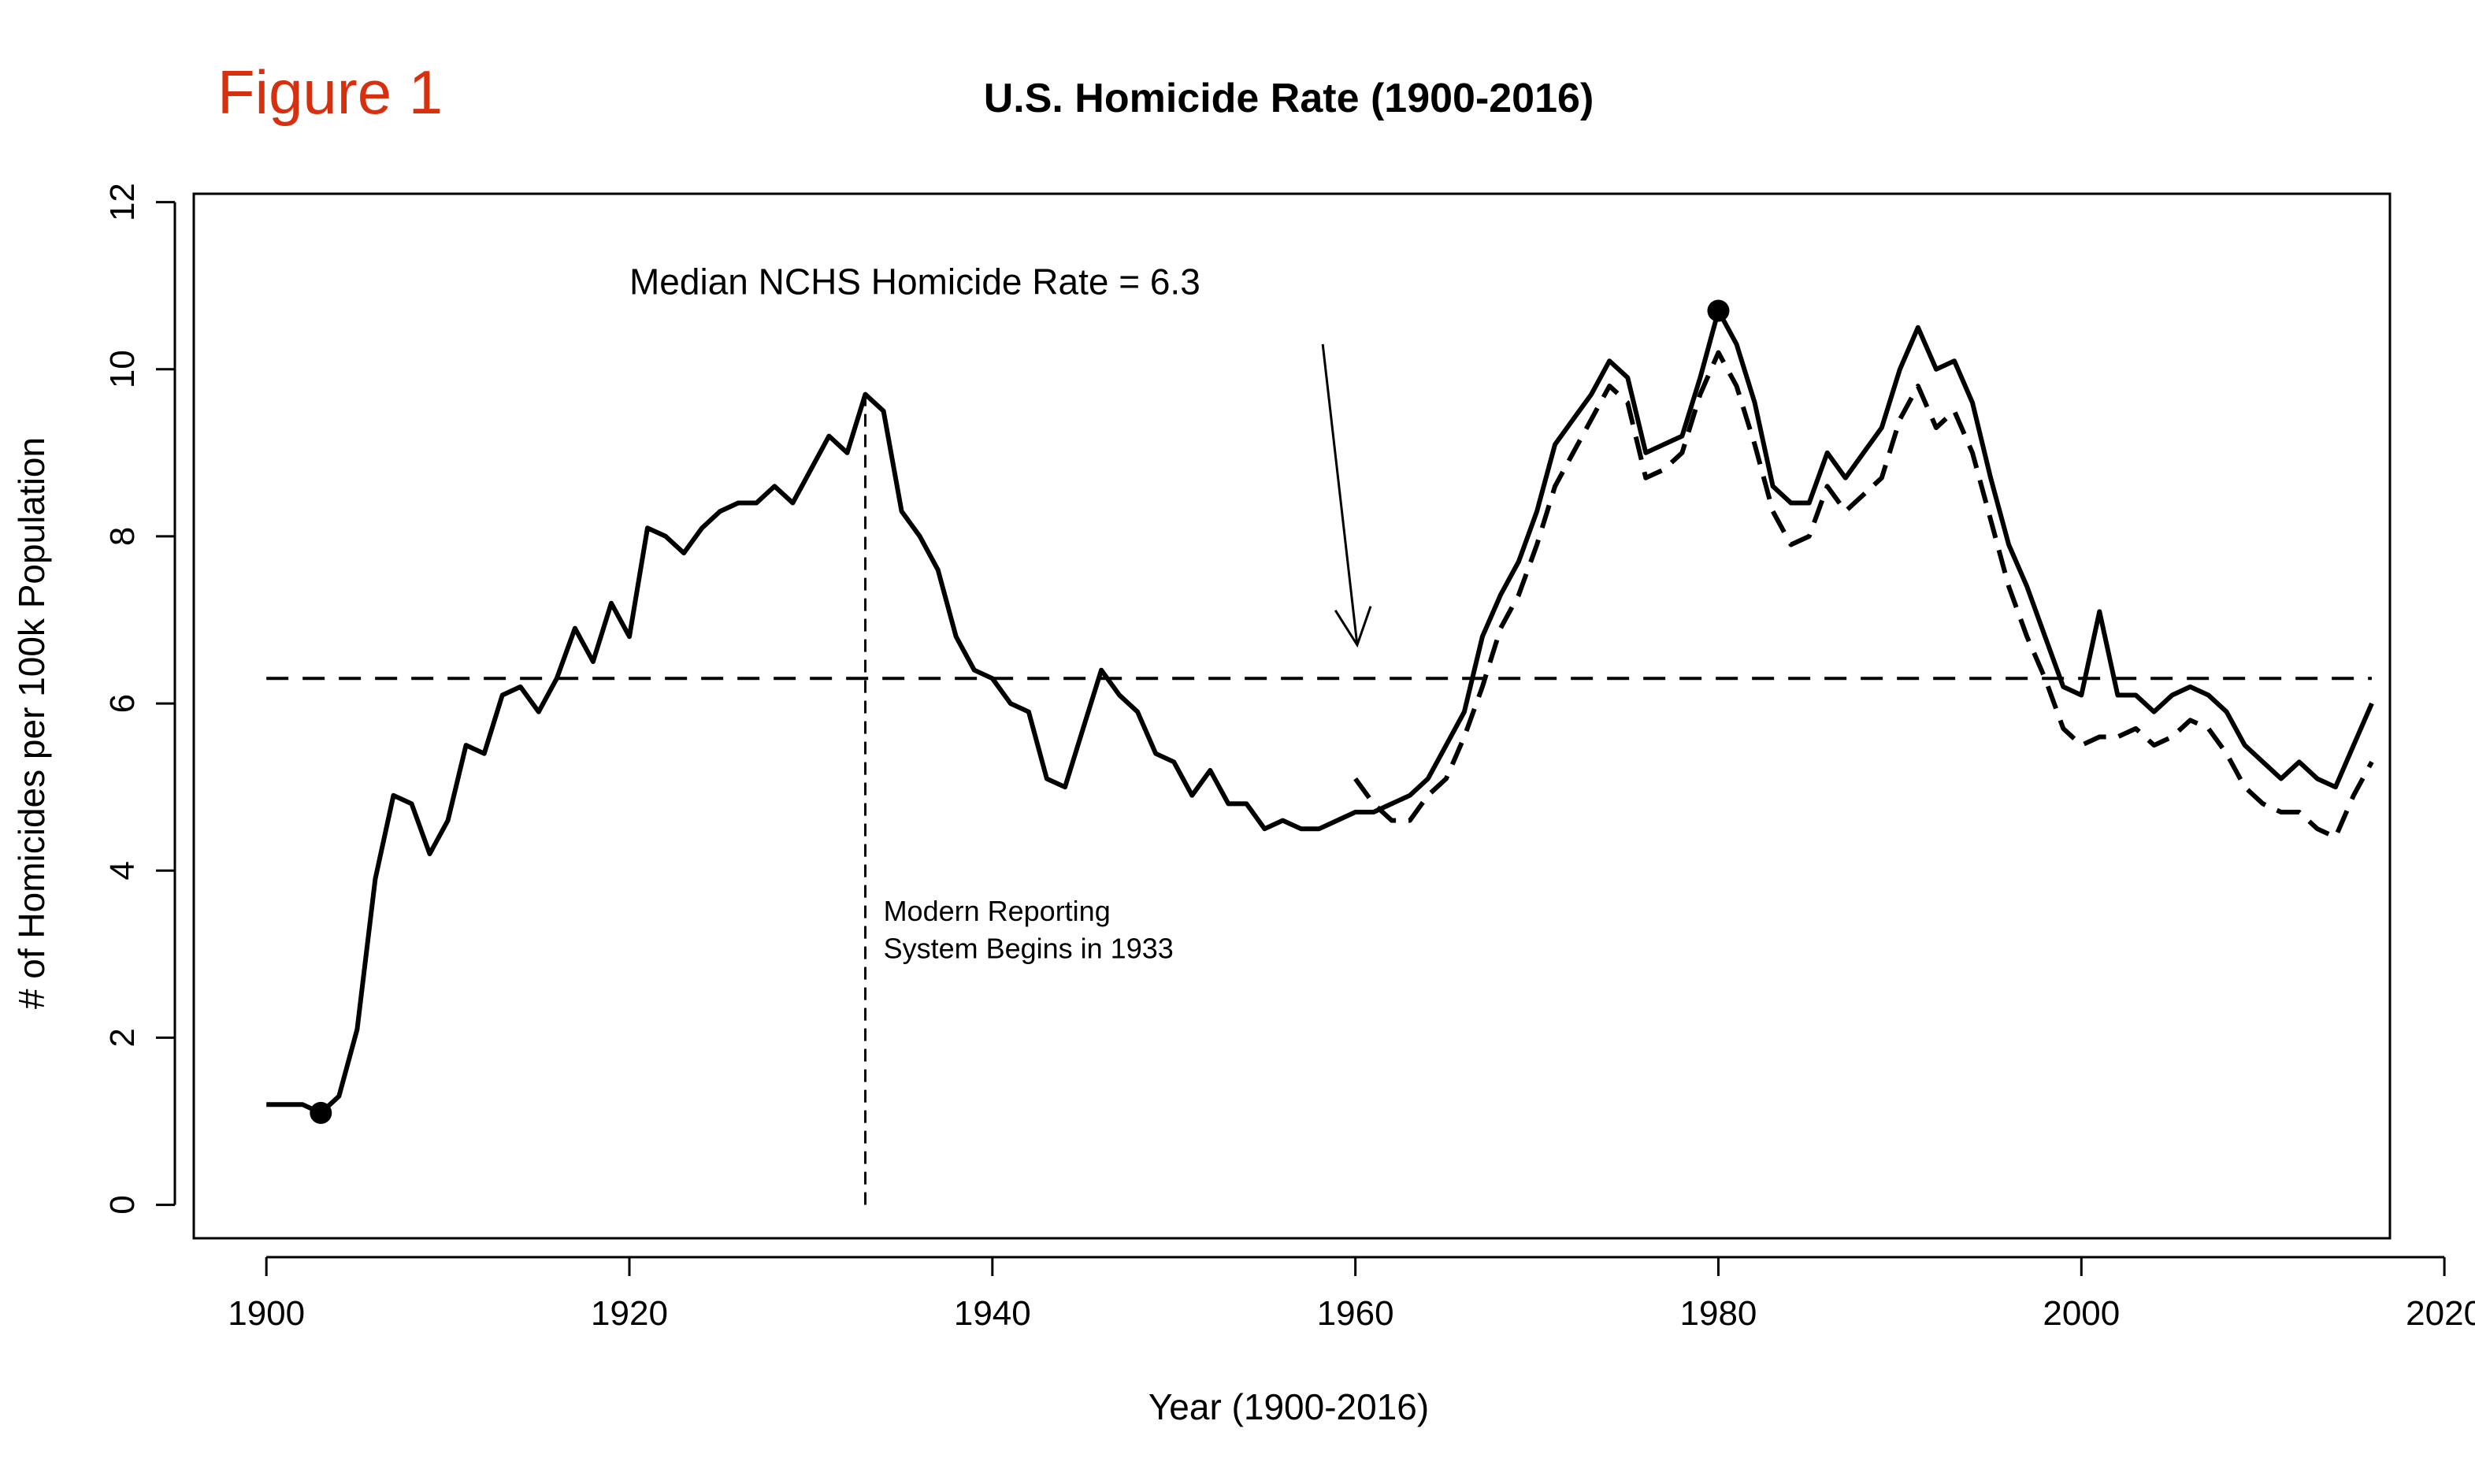 Image resolution: width=2475 pixels, height=1484 pixels. Describe the element at coordinates (122, 1205) in the screenshot. I see `y-tick-label-0: 0` at that location.